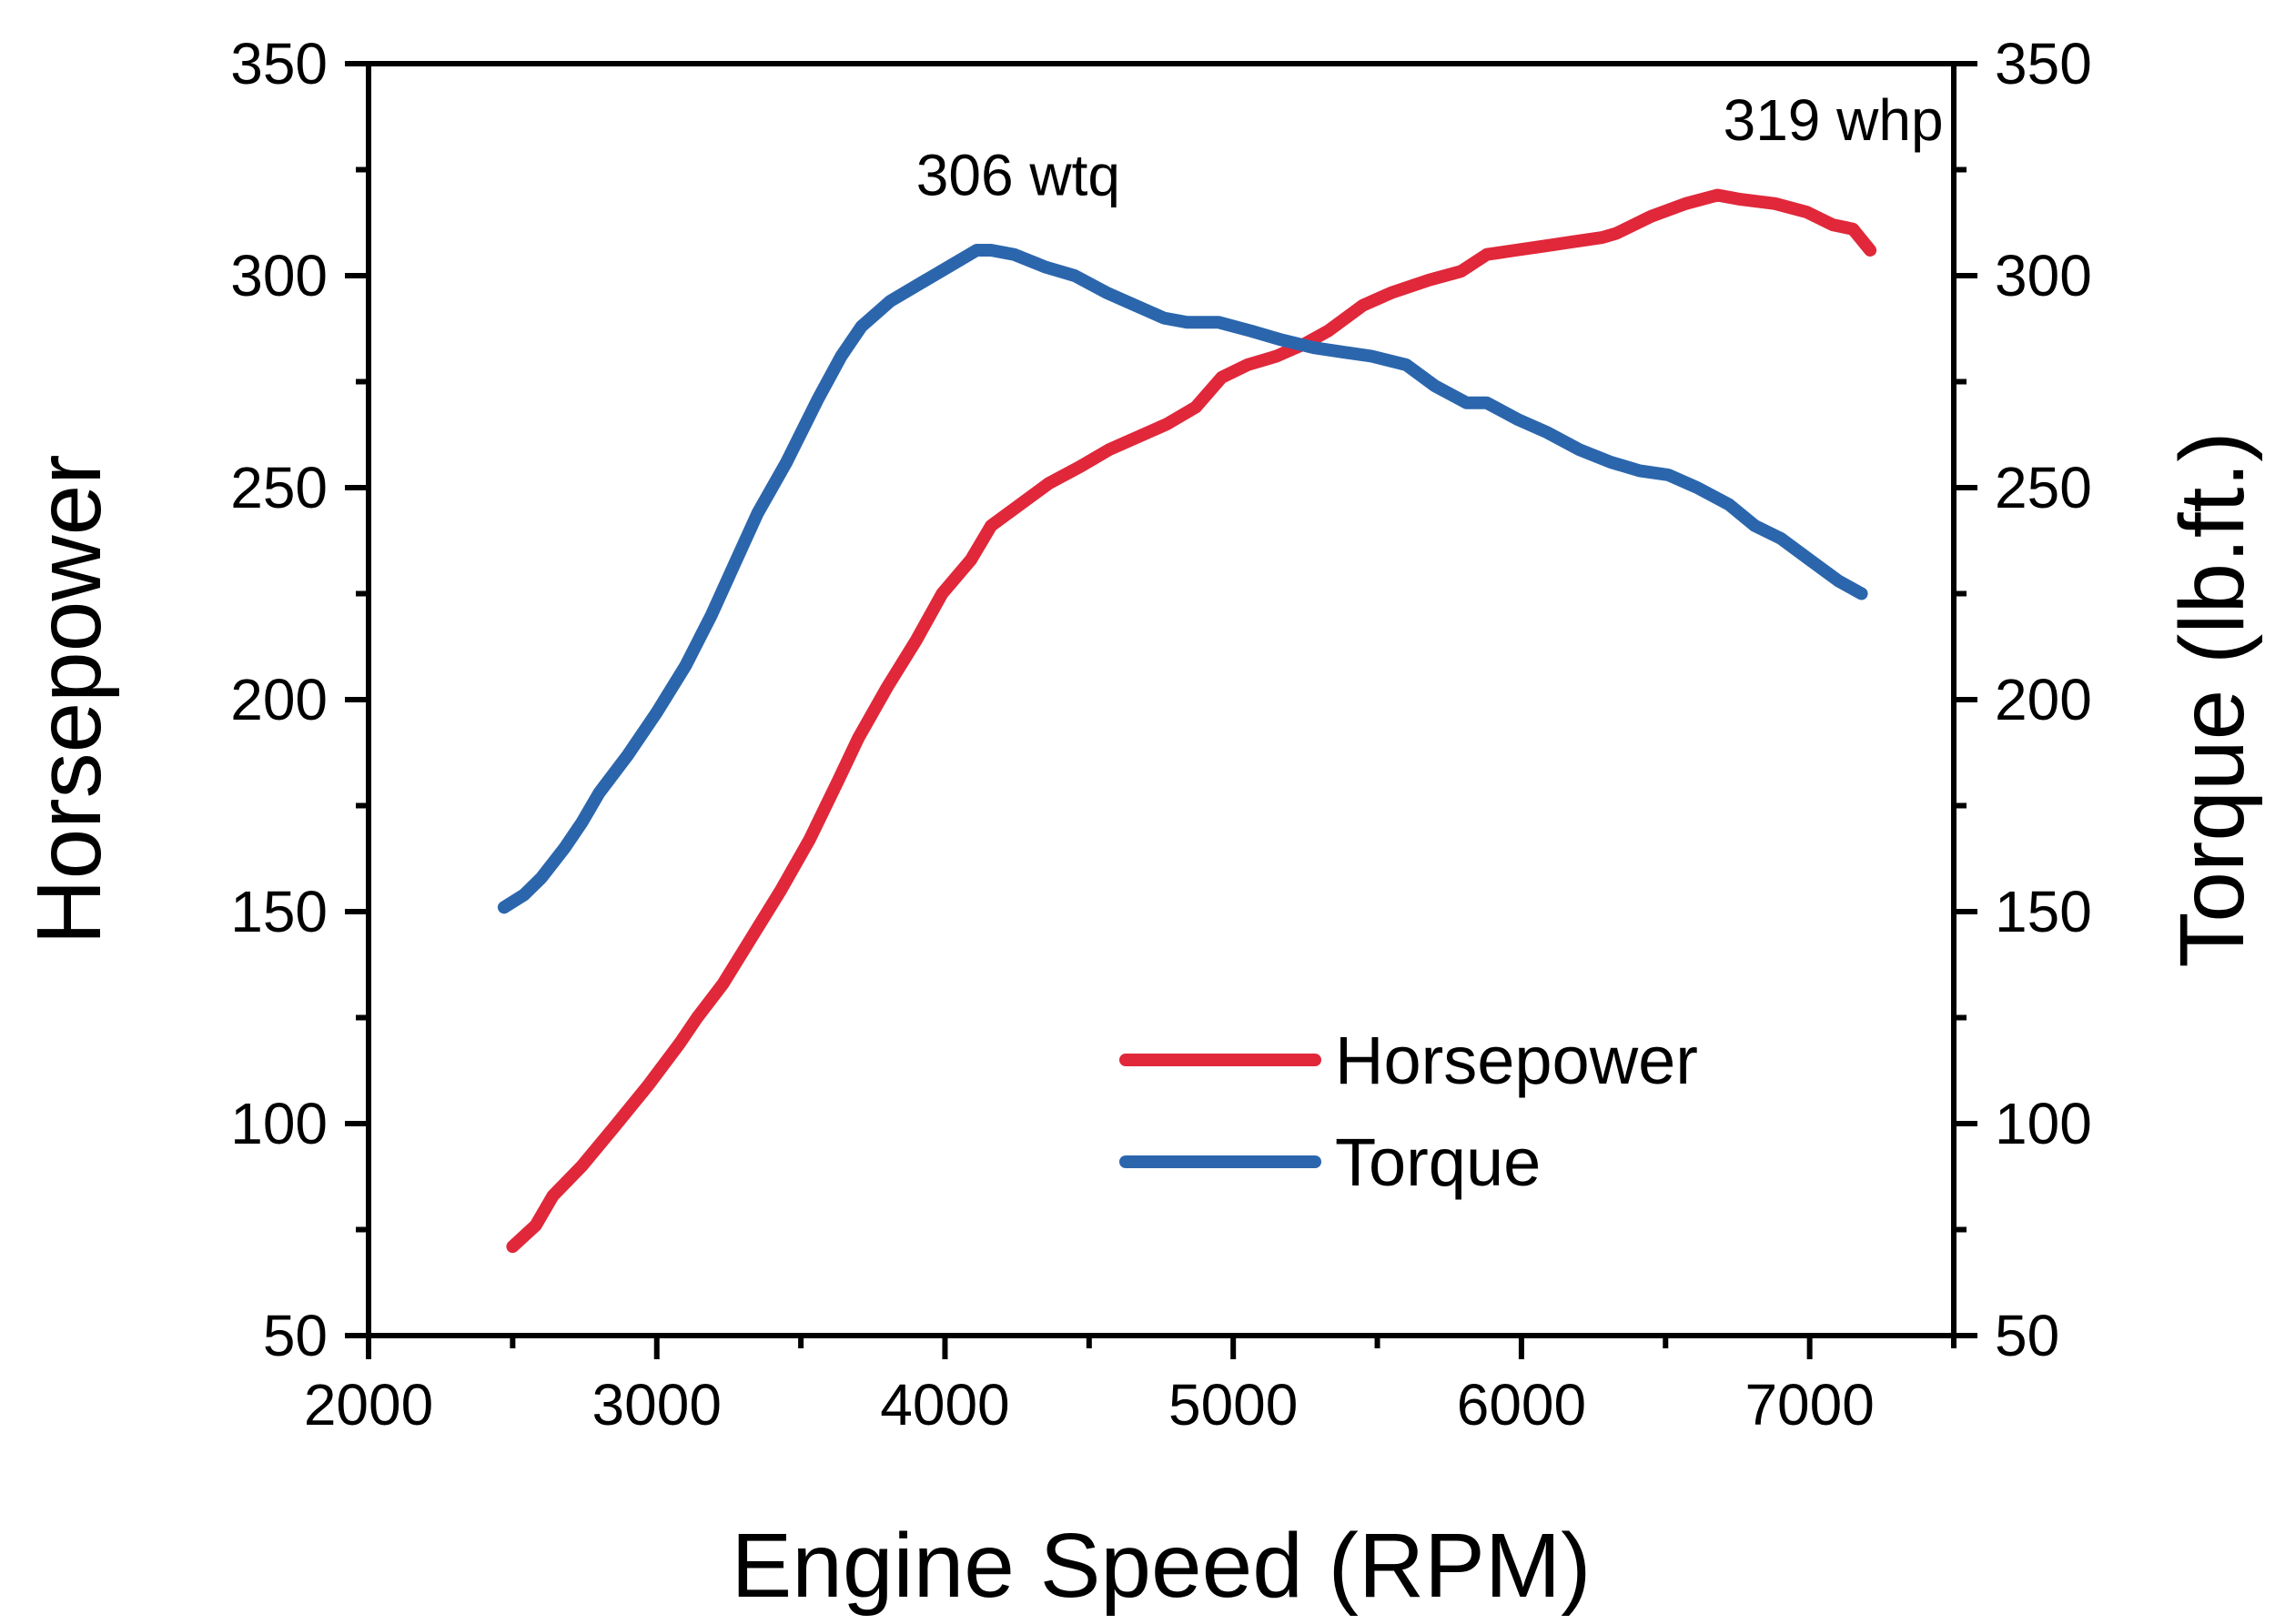 This screenshot has width=2275, height=1624. What do you see at coordinates (1522, 1404) in the screenshot?
I see `x-tick-label: 6000` at bounding box center [1522, 1404].